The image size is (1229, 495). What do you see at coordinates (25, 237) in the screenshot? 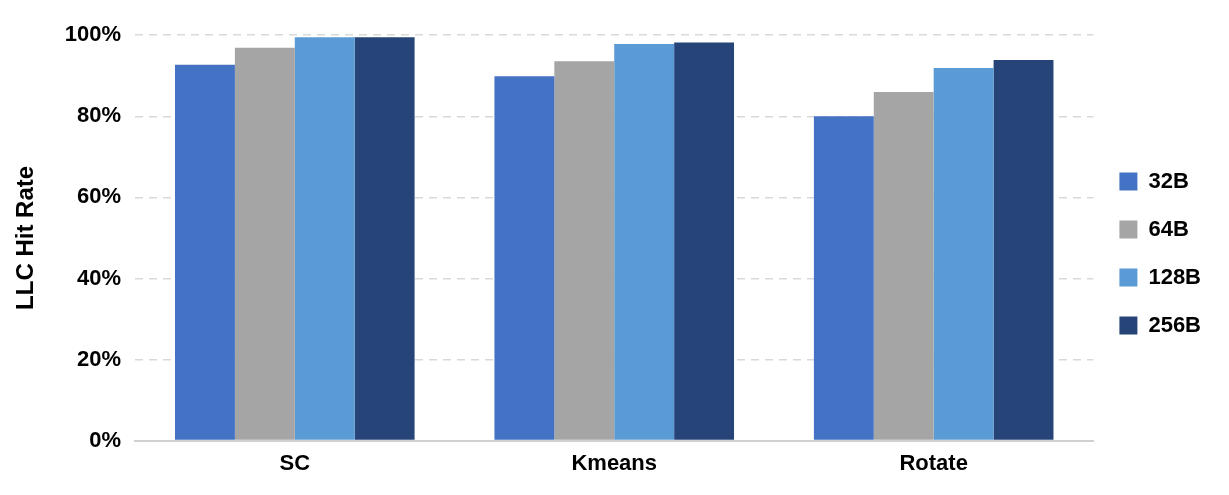
I see `y-axis-title: LLC Hit Rate` at bounding box center [25, 237].